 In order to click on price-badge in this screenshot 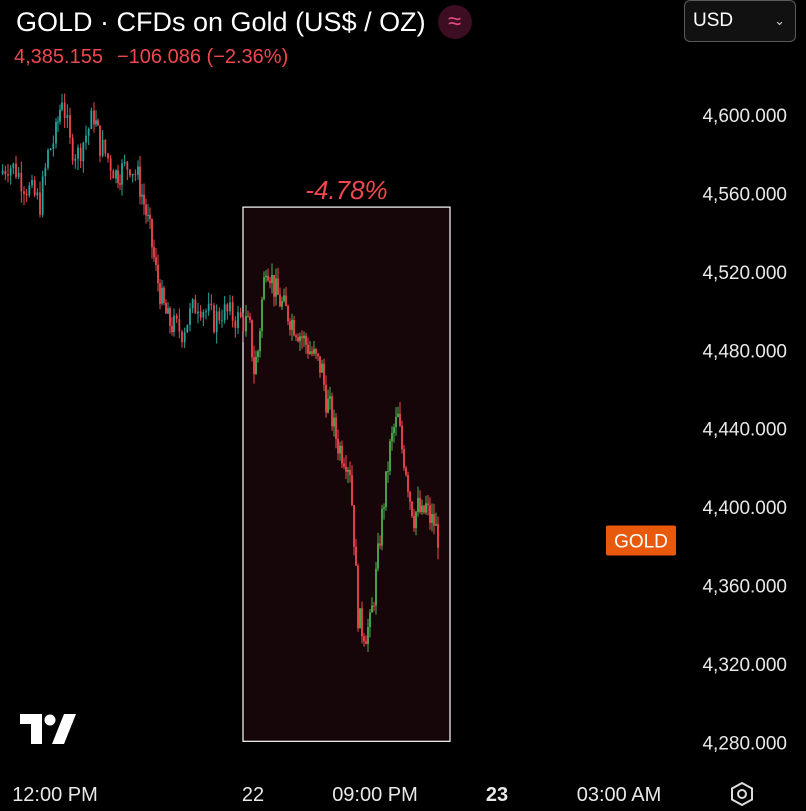, I will do `click(641, 540)`.